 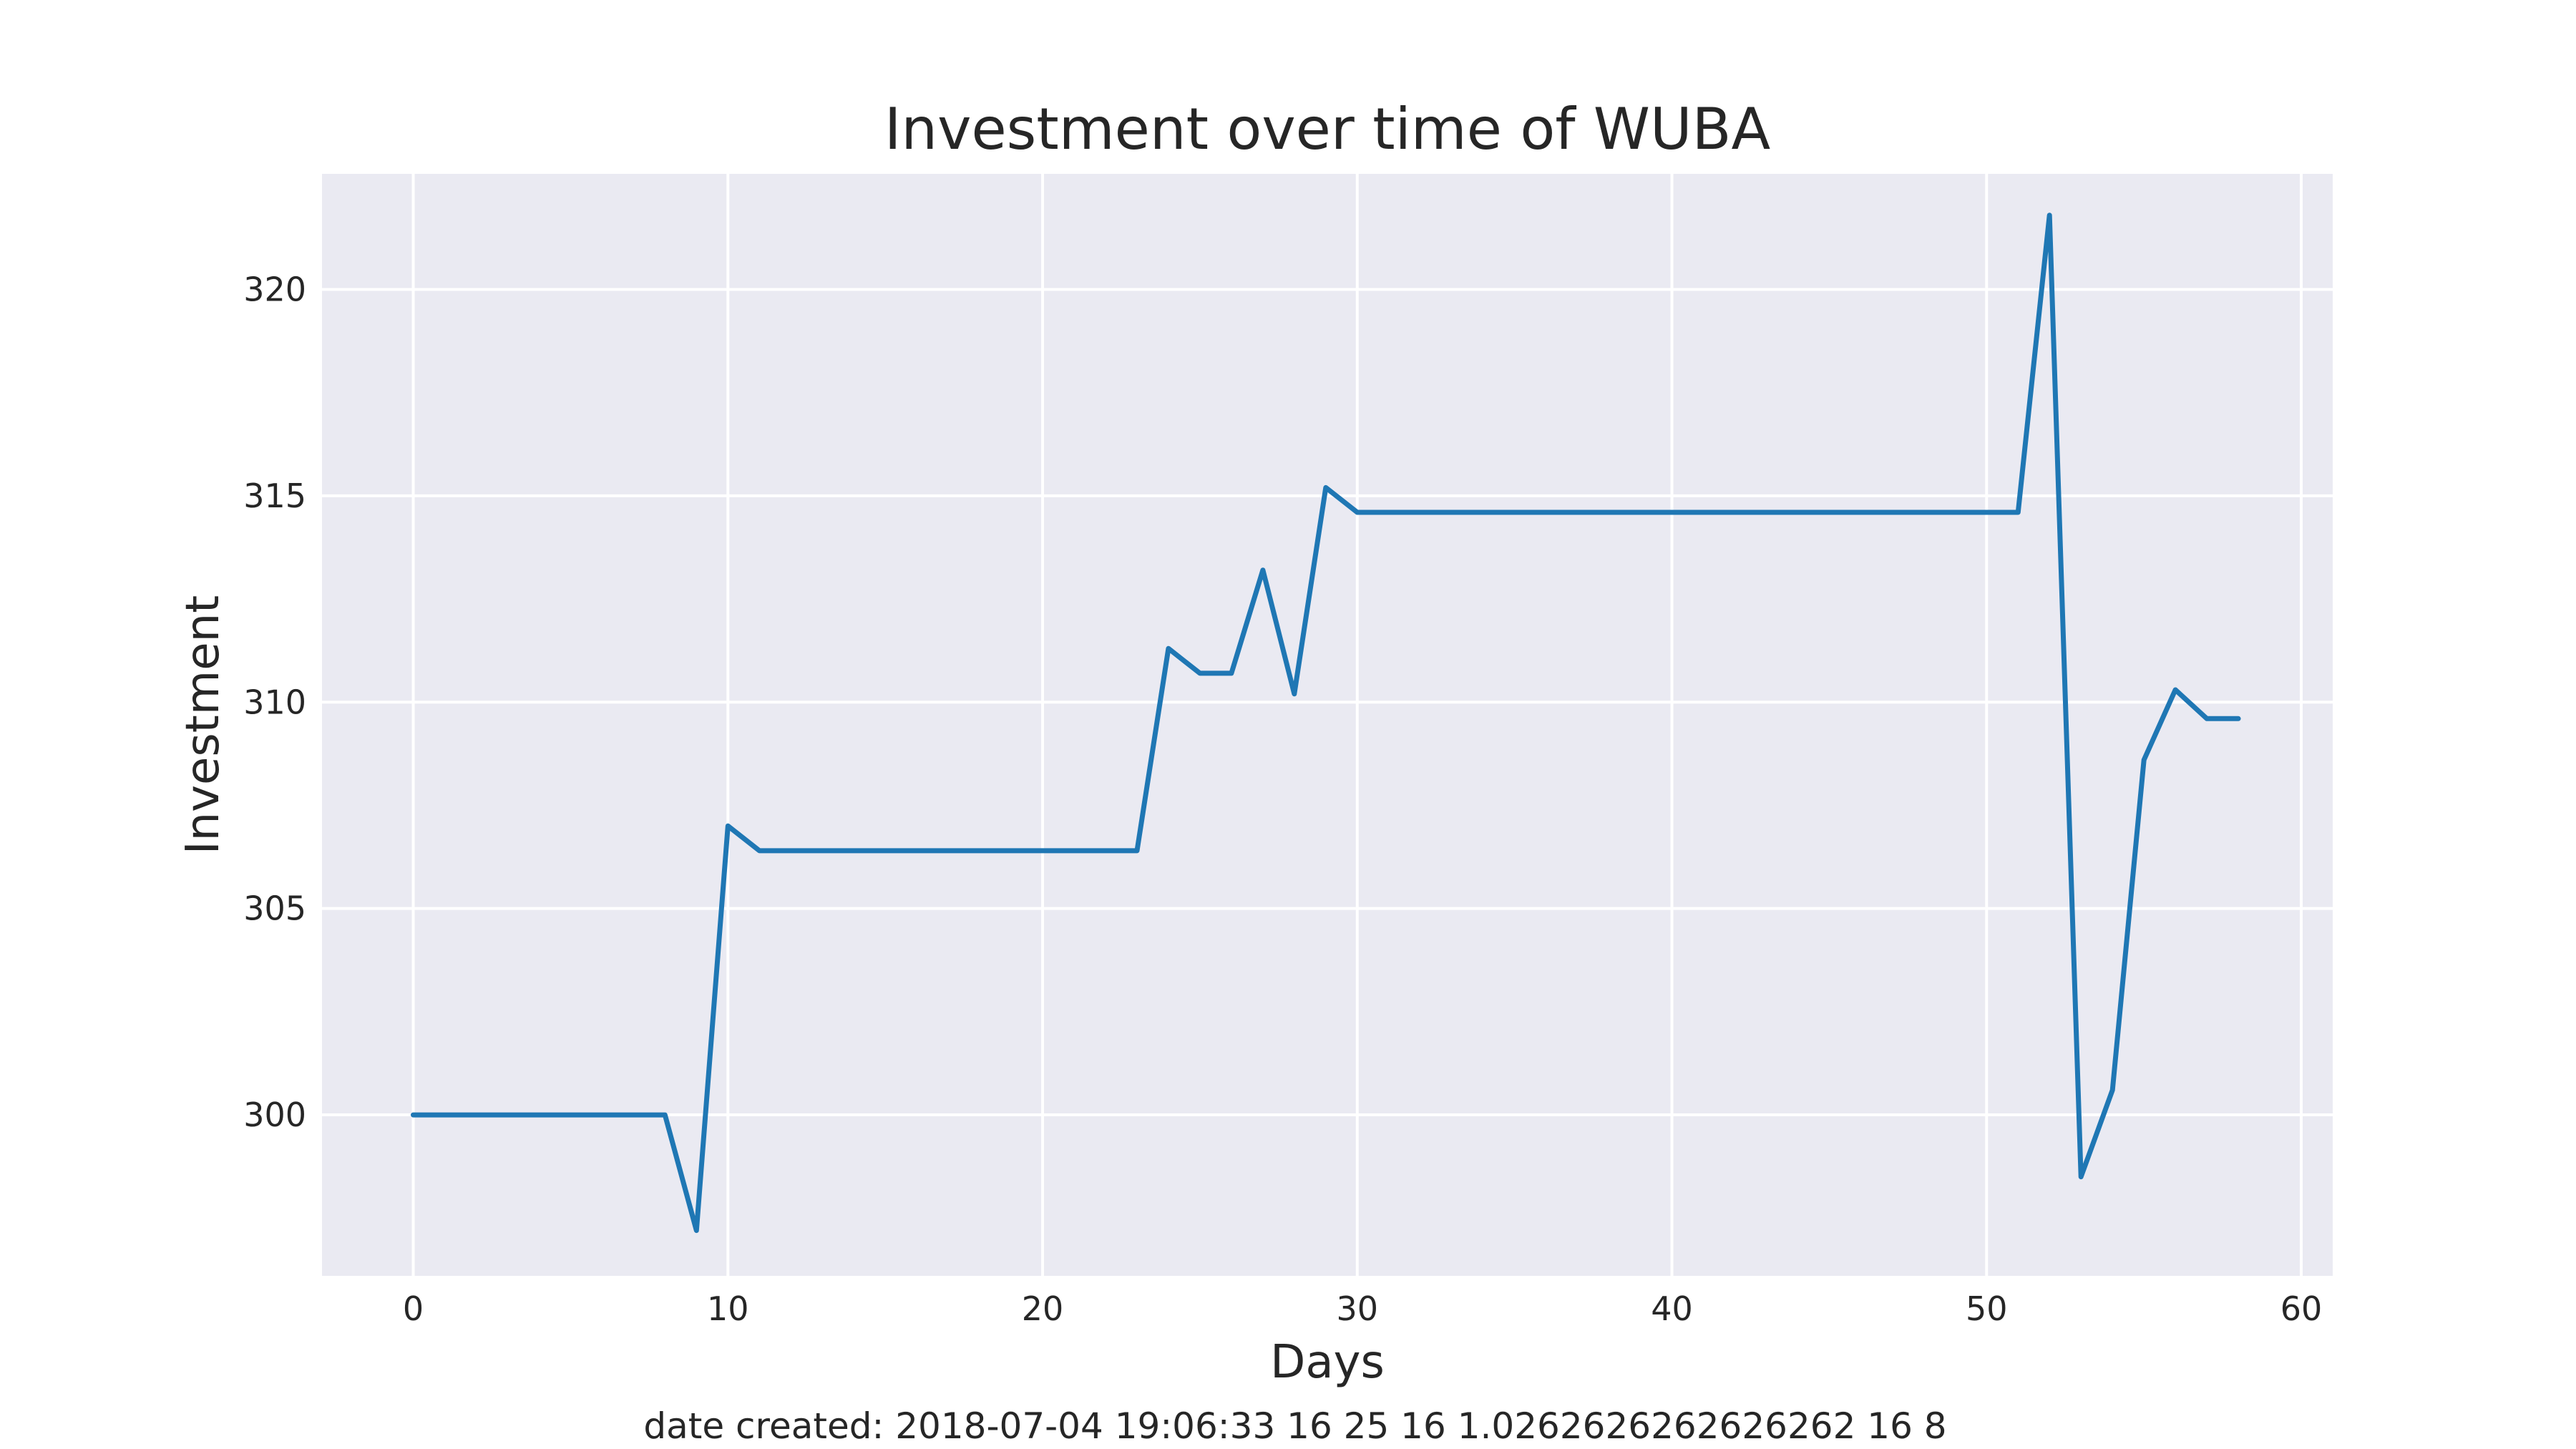 What do you see at coordinates (1987, 1308) in the screenshot?
I see `x-tick-label: 50` at bounding box center [1987, 1308].